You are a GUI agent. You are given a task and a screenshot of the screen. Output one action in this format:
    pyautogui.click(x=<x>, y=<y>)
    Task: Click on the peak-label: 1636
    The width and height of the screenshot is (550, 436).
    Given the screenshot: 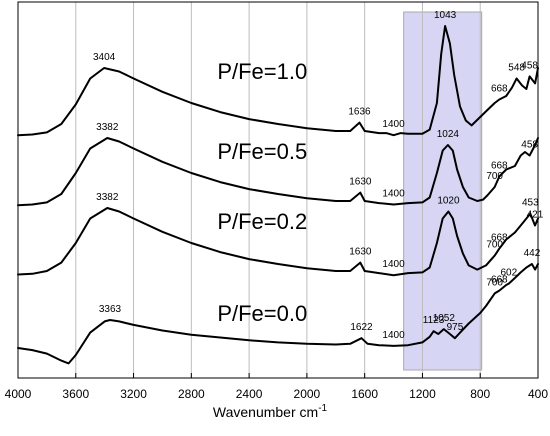 What is the action you would take?
    pyautogui.click(x=359, y=112)
    